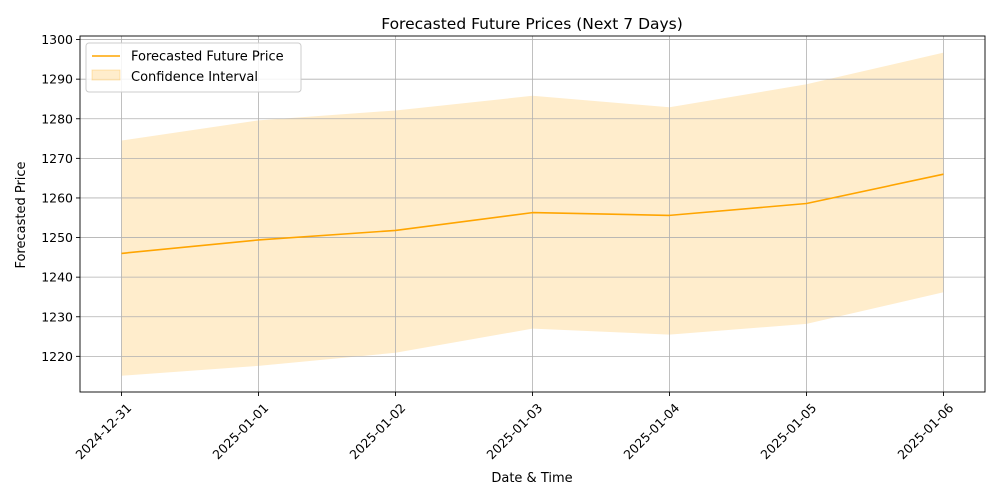 The image size is (1000, 500). I want to click on y-tick-label: 1250, so click(57, 237).